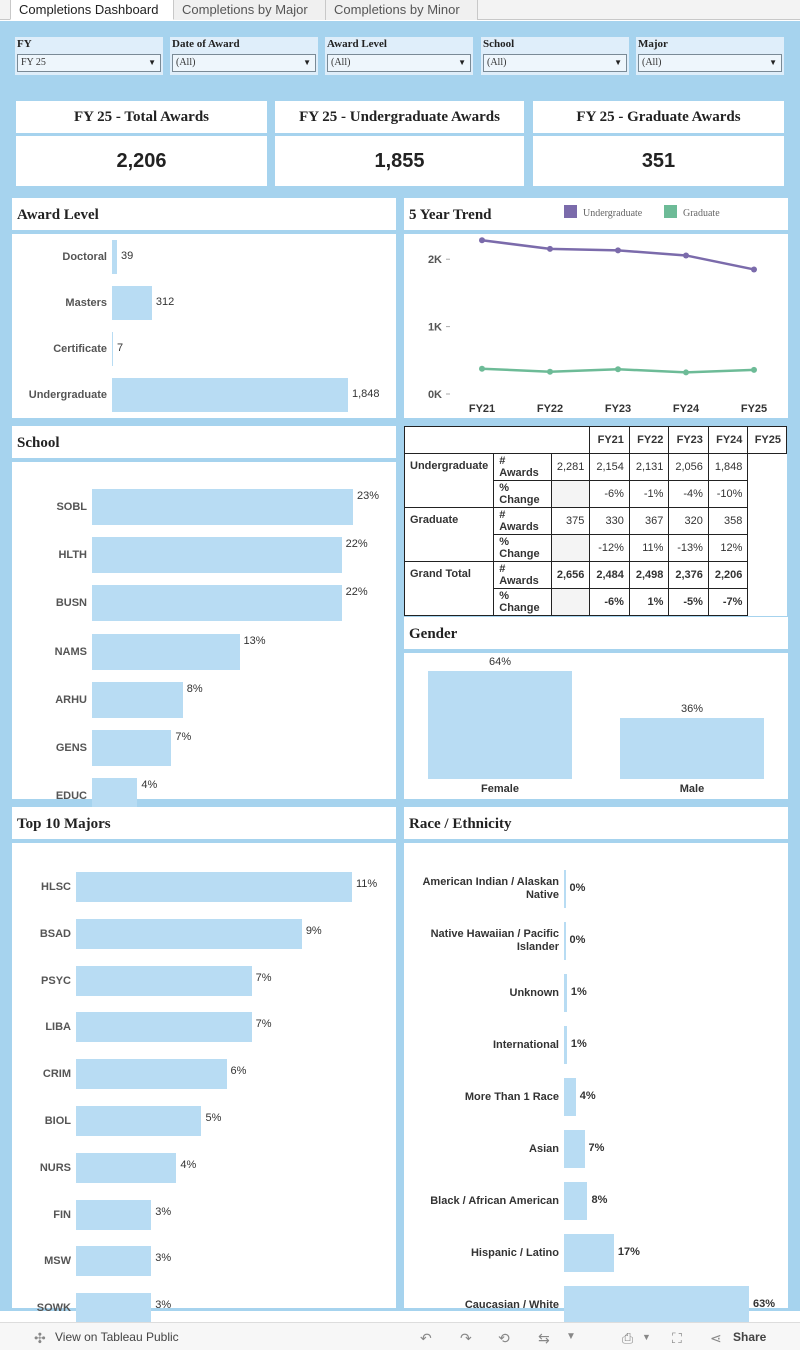  What do you see at coordinates (750, 1337) in the screenshot?
I see `share-button: Share` at bounding box center [750, 1337].